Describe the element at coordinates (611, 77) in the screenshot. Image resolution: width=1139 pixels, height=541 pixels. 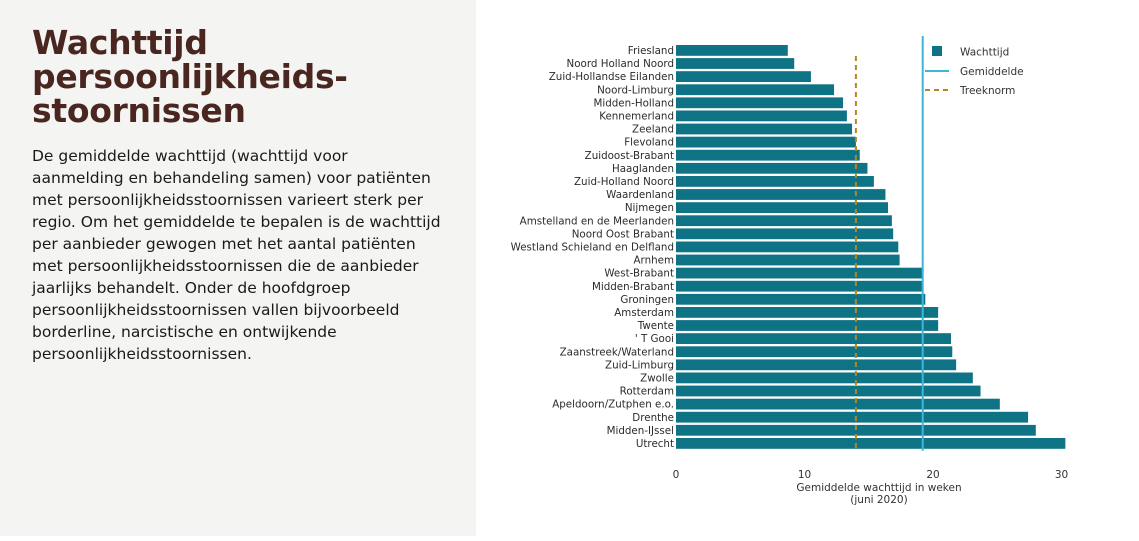
I see `category-label-3: Zuid-Hollandse Eilanden` at that location.